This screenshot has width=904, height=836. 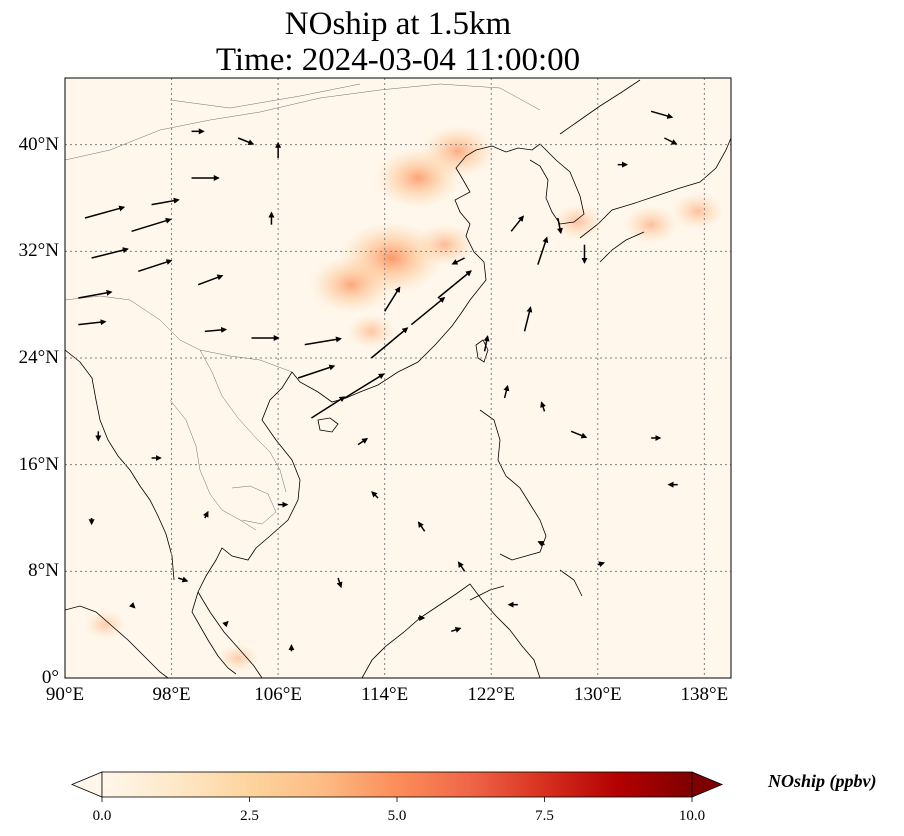 I want to click on lat-tick-label: 24°N, so click(x=38, y=357).